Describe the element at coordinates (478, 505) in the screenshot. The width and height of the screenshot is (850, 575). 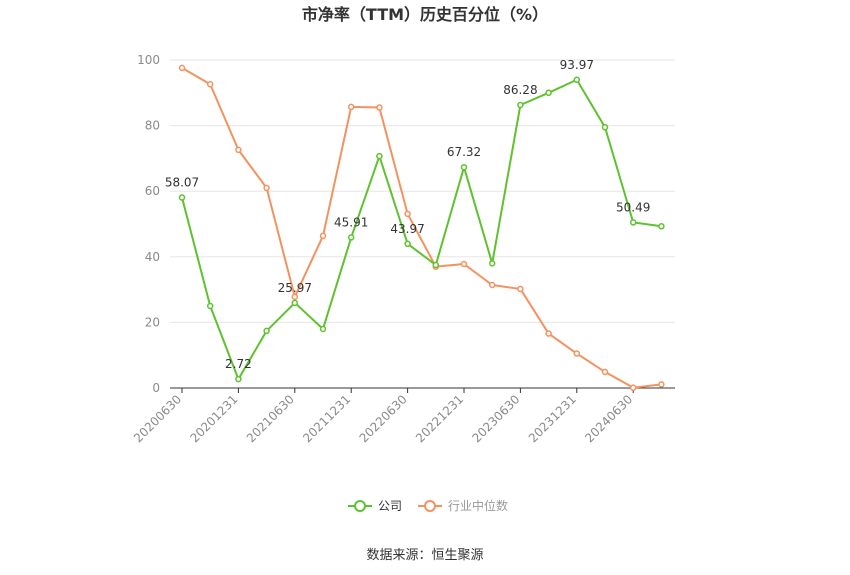
I see `legend-label-1: 行业中位数` at that location.